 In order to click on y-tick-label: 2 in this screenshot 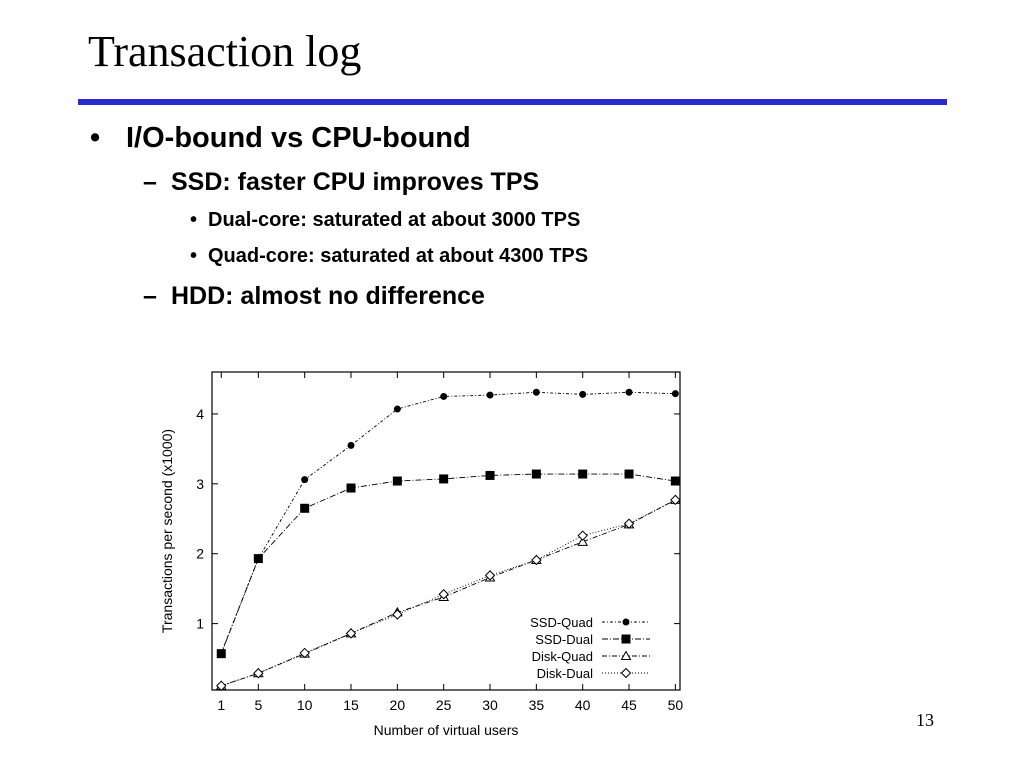, I will do `click(200, 554)`.